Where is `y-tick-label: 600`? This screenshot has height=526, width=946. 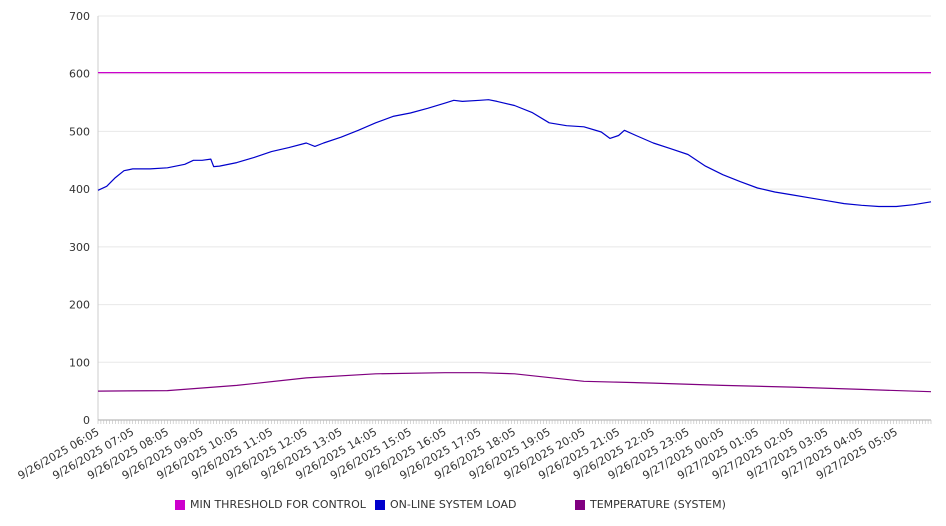
y-tick-label: 600 is located at coordinates (79, 74).